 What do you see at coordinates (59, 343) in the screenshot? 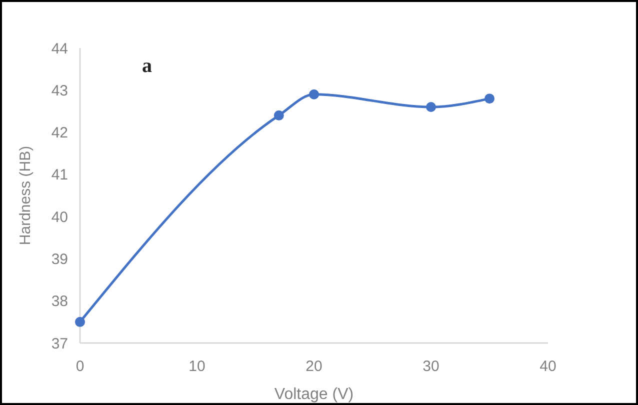
I see `y-tick-label: 37` at bounding box center [59, 343].